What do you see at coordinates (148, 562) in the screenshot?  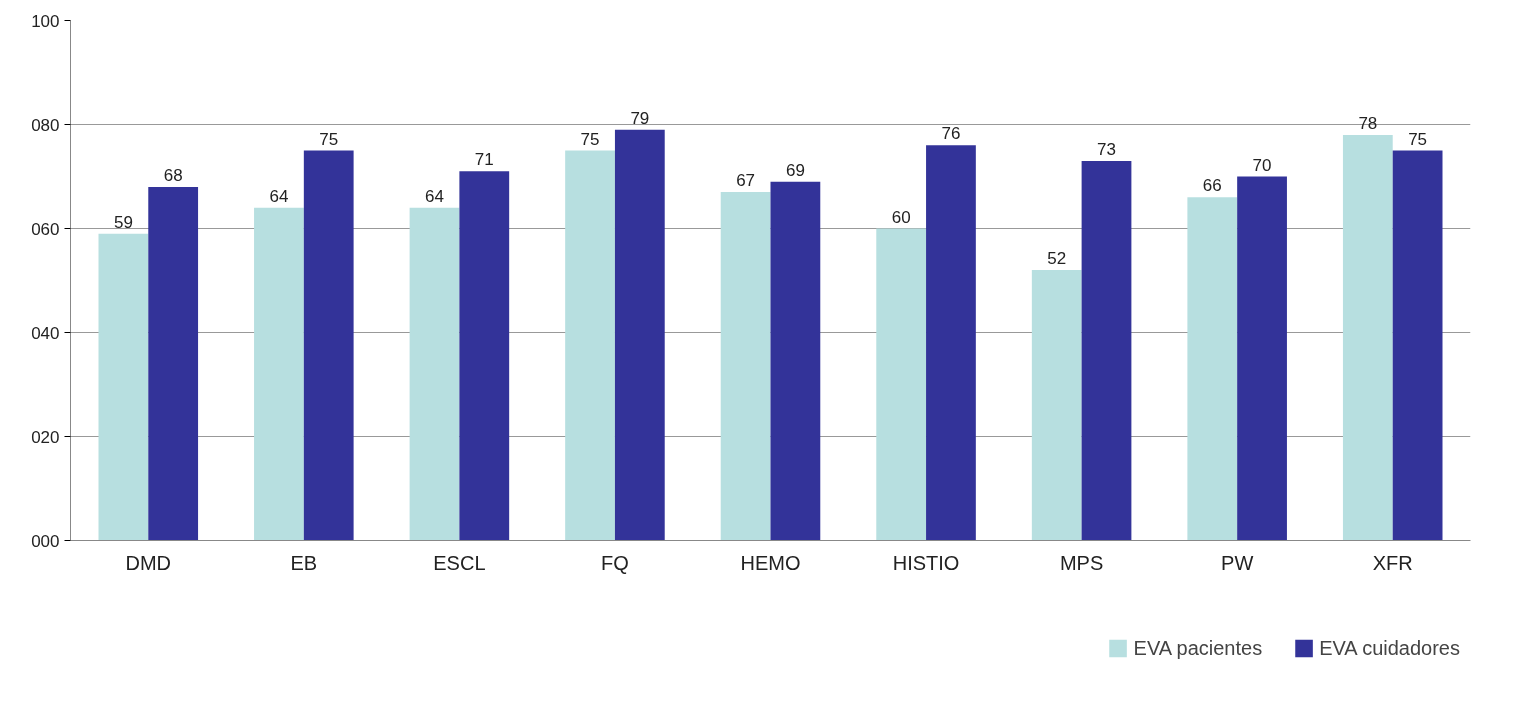 I see `x-tick-label: DMD` at bounding box center [148, 562].